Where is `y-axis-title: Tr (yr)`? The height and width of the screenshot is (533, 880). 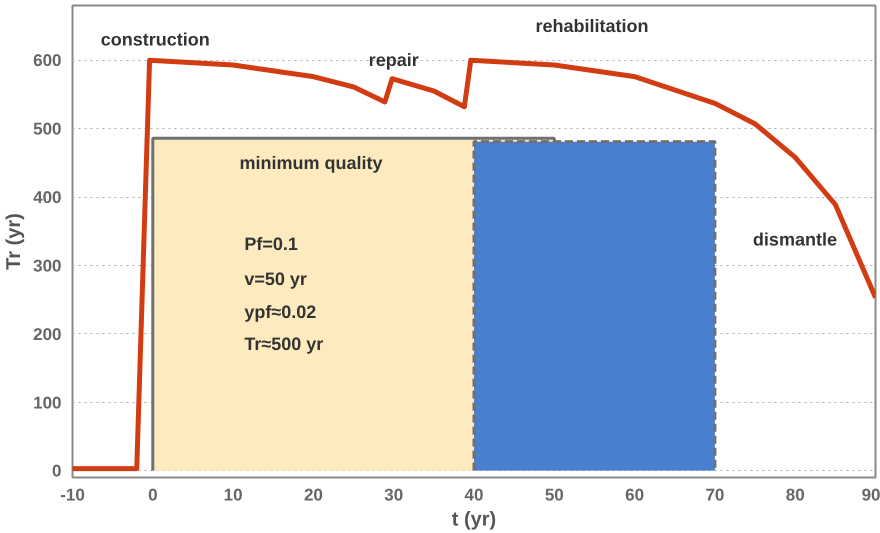
y-axis-title: Tr (yr) is located at coordinates (14, 241).